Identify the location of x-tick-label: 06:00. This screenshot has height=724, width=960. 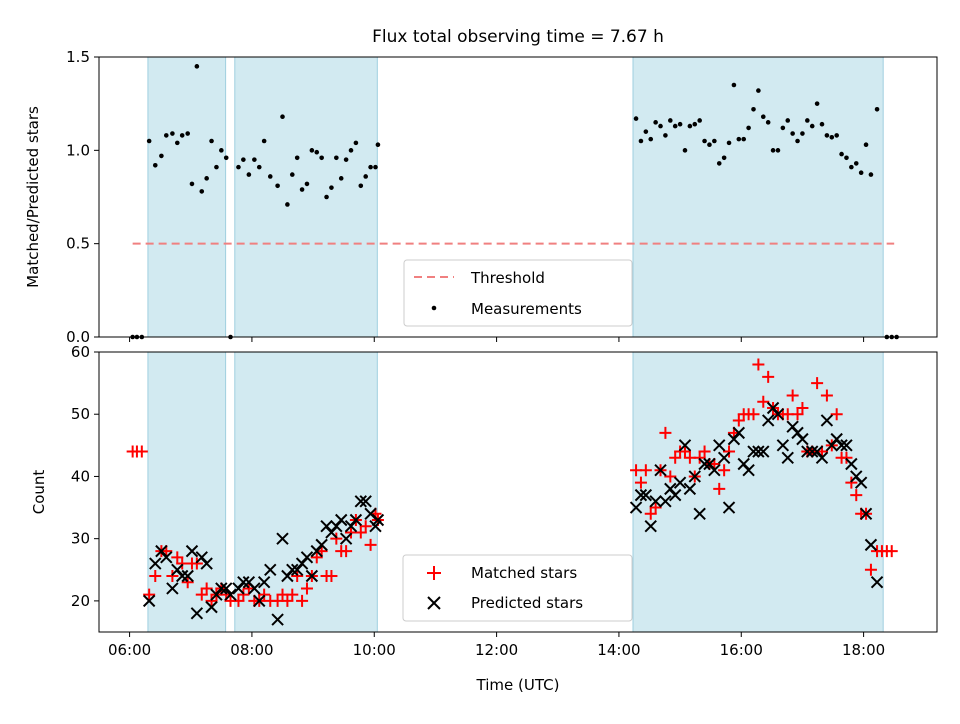
(129, 650).